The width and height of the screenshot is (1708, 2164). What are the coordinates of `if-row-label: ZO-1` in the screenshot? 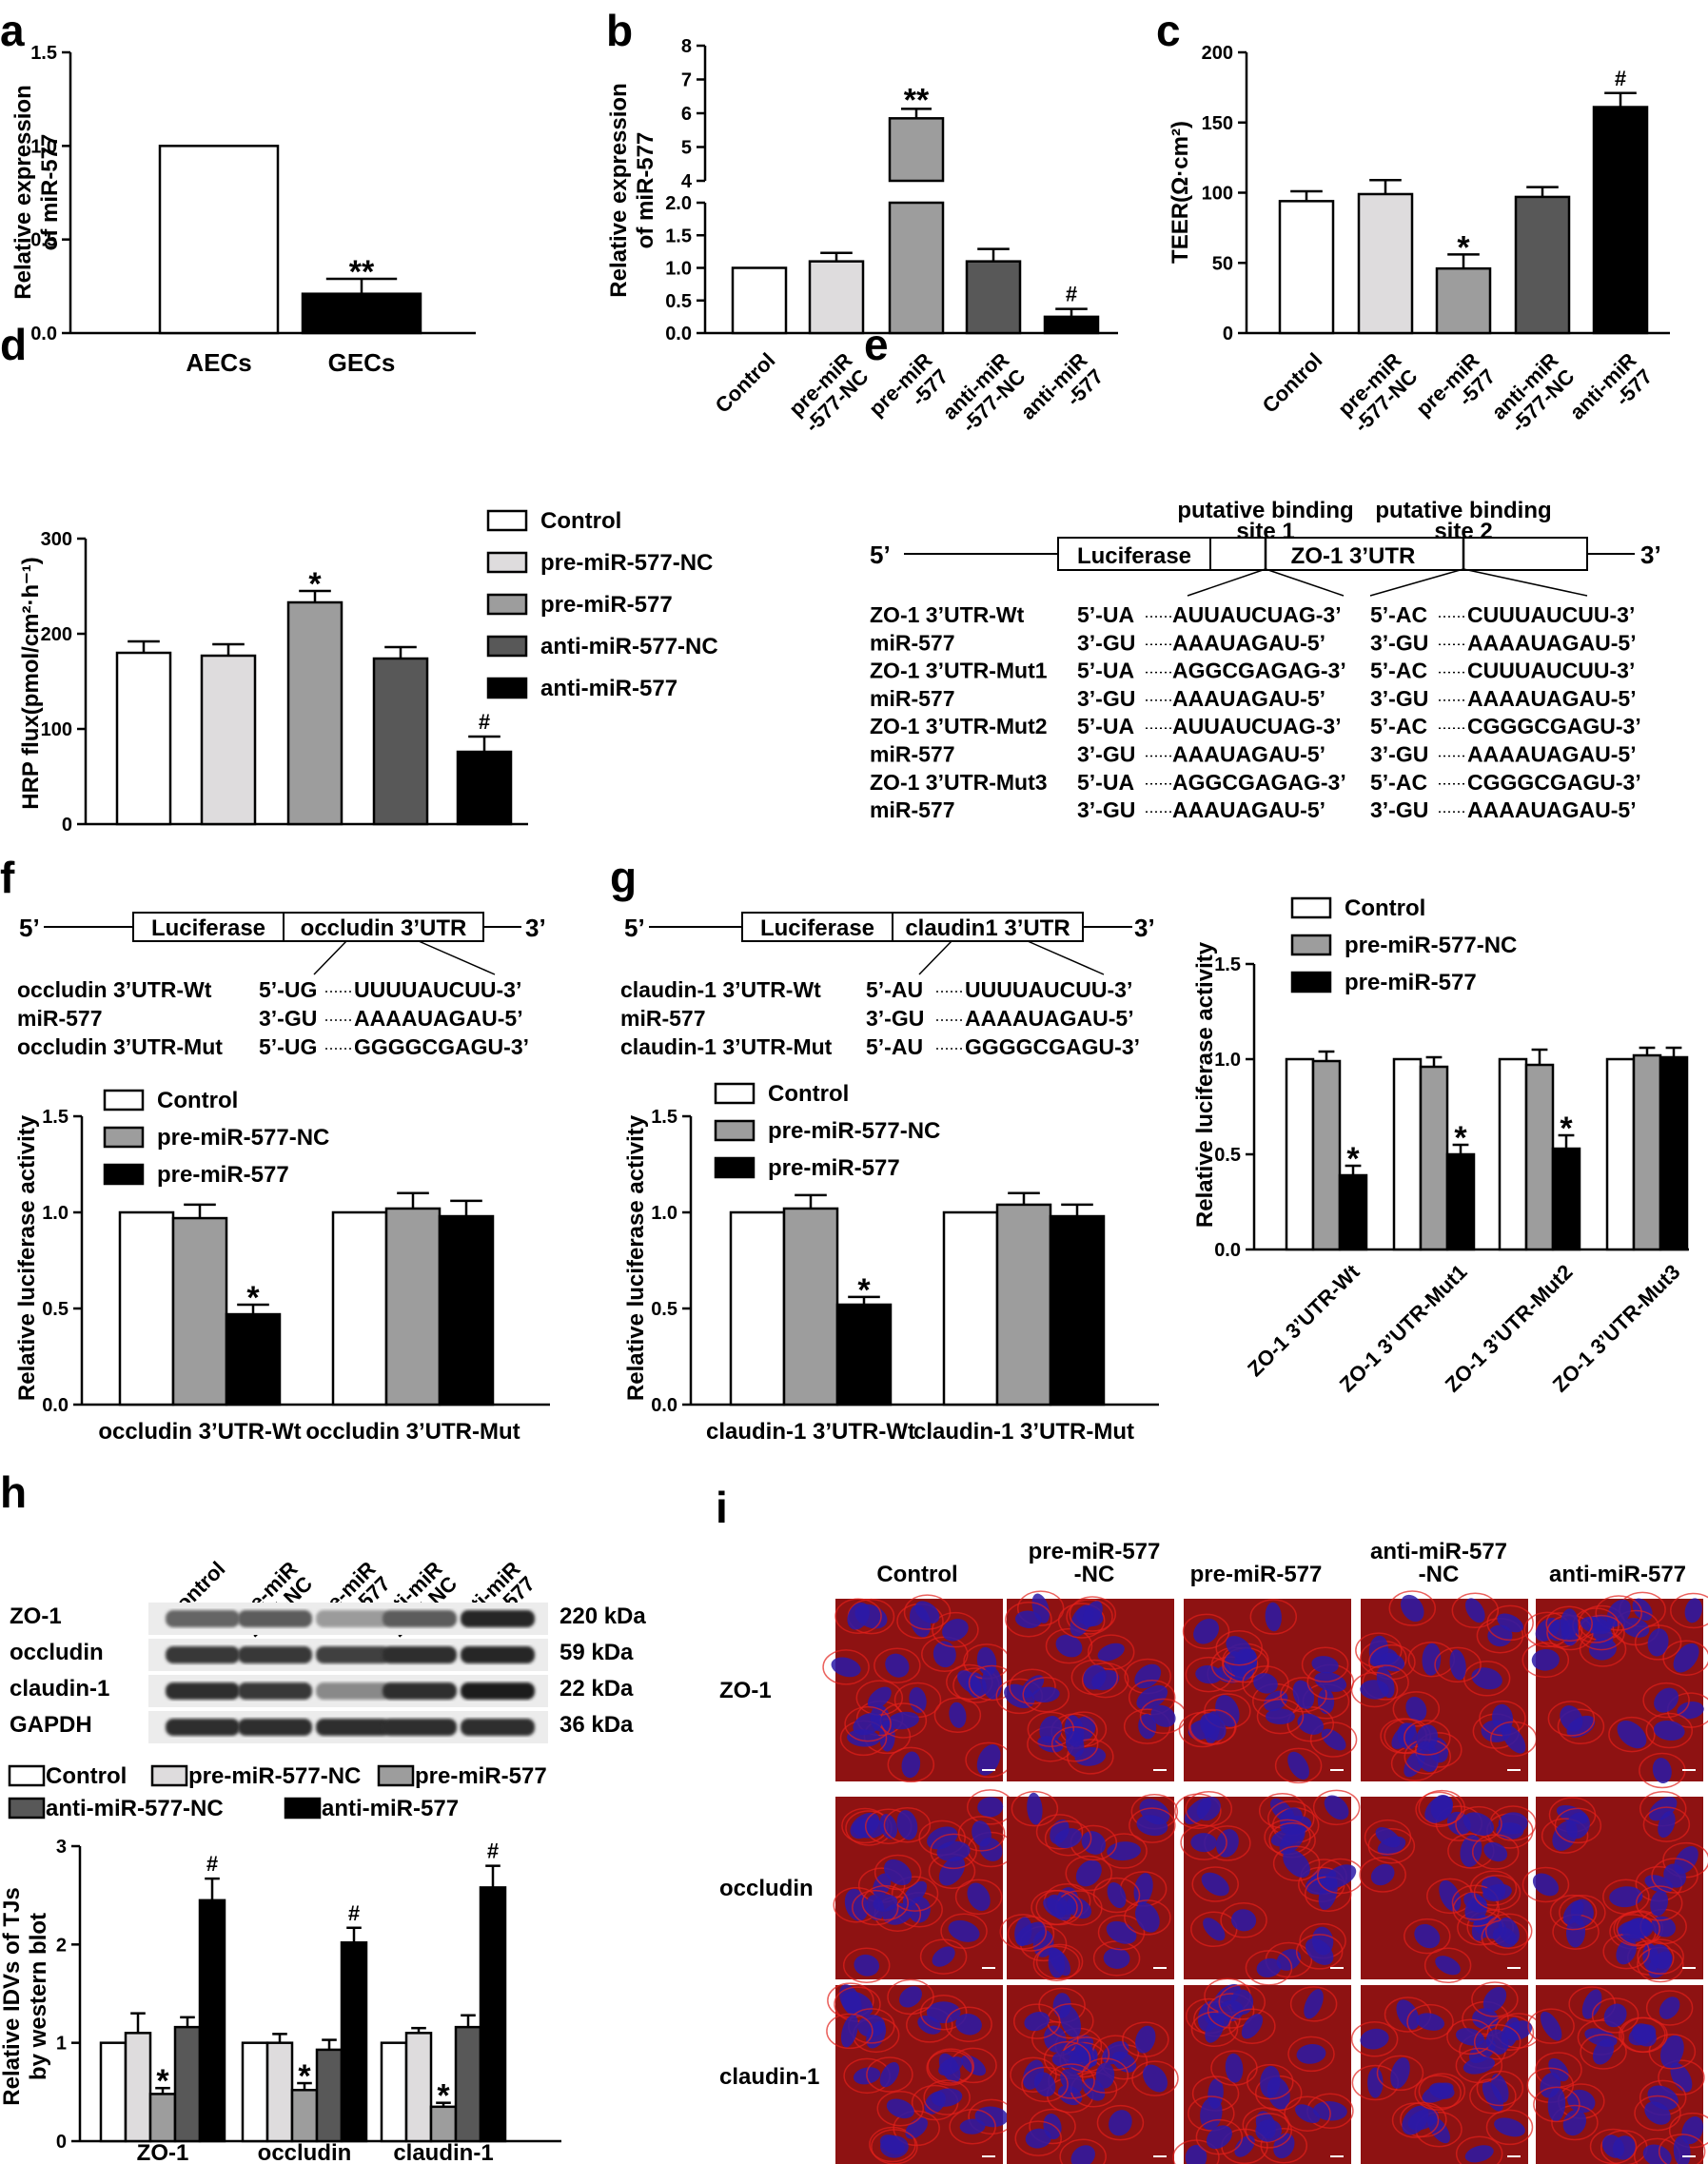 It's located at (745, 1691).